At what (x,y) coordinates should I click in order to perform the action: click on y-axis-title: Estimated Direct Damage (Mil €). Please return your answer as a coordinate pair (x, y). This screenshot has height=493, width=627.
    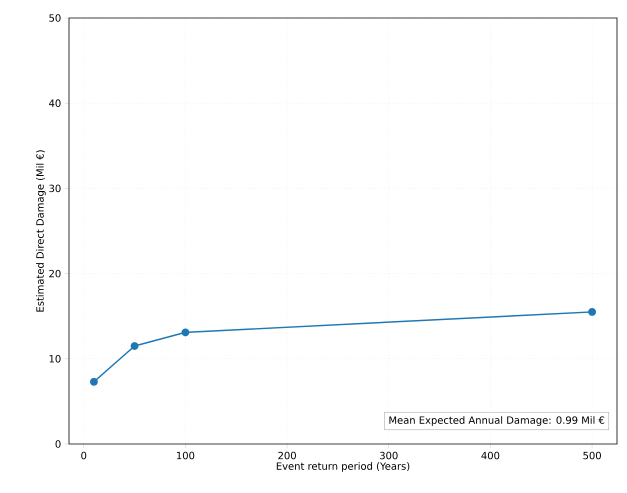
    Looking at the image, I should click on (41, 231).